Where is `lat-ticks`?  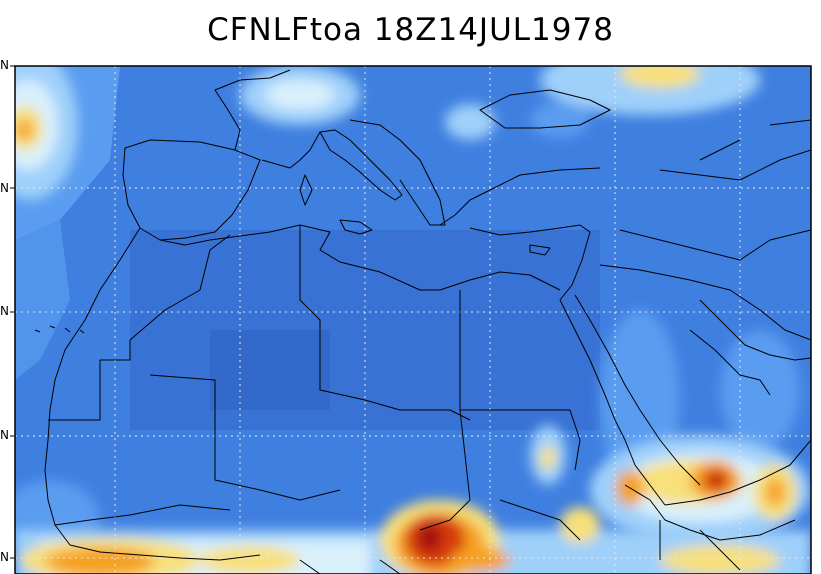 lat-ticks is located at coordinates (12, 312).